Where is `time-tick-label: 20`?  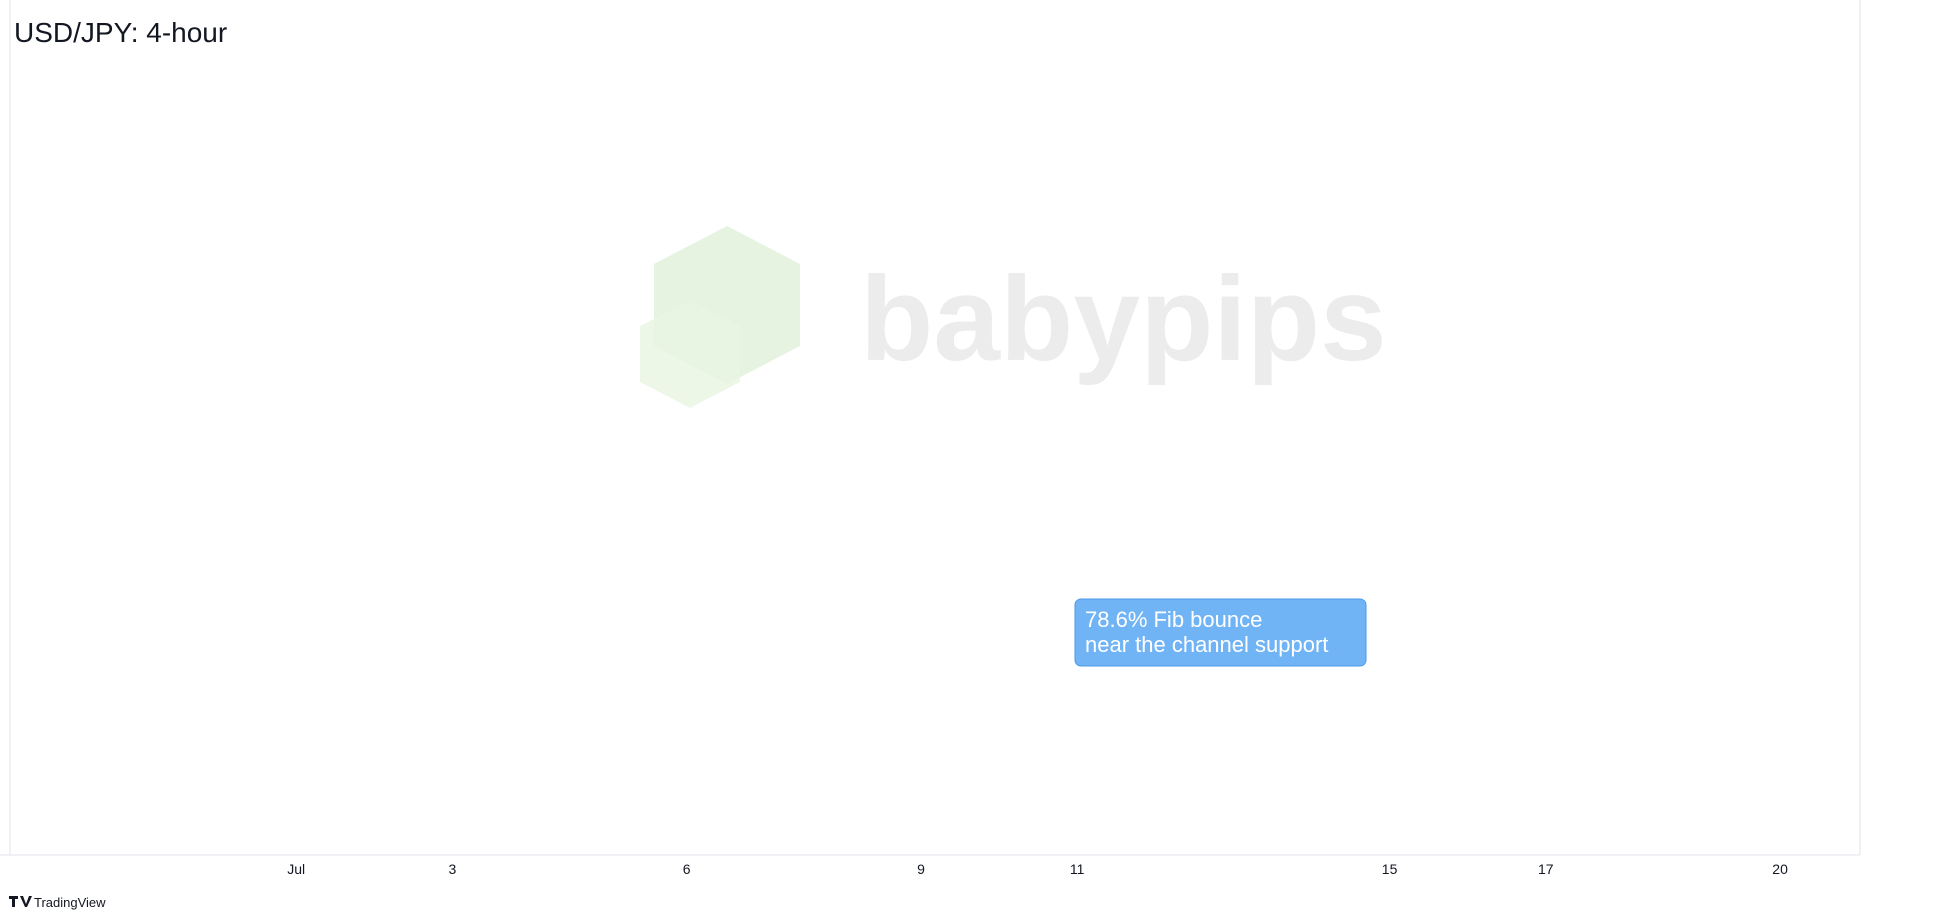 time-tick-label: 20 is located at coordinates (1780, 869).